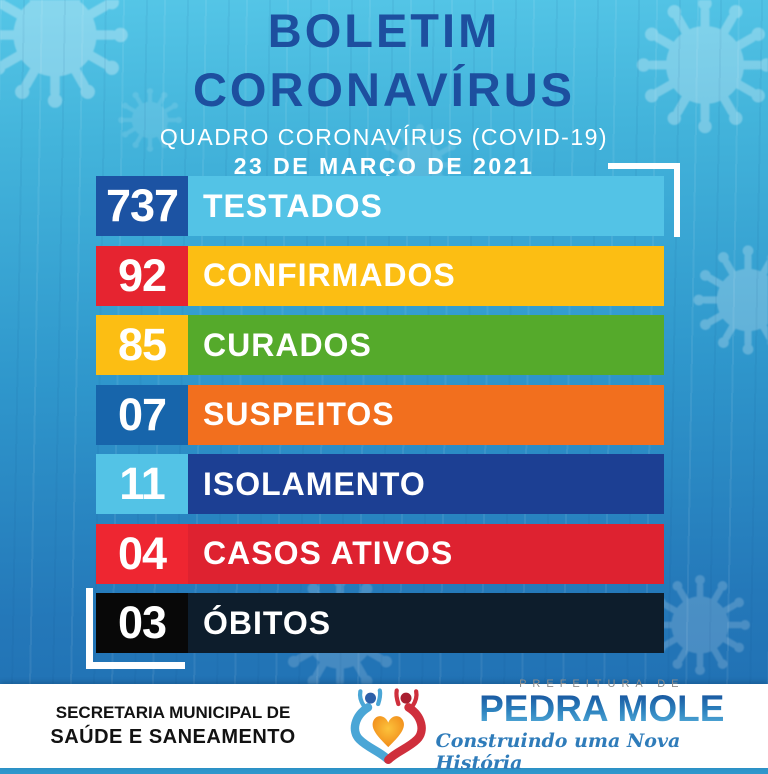  What do you see at coordinates (426, 275) in the screenshot?
I see `stat-label: CONFIRMADOS` at bounding box center [426, 275].